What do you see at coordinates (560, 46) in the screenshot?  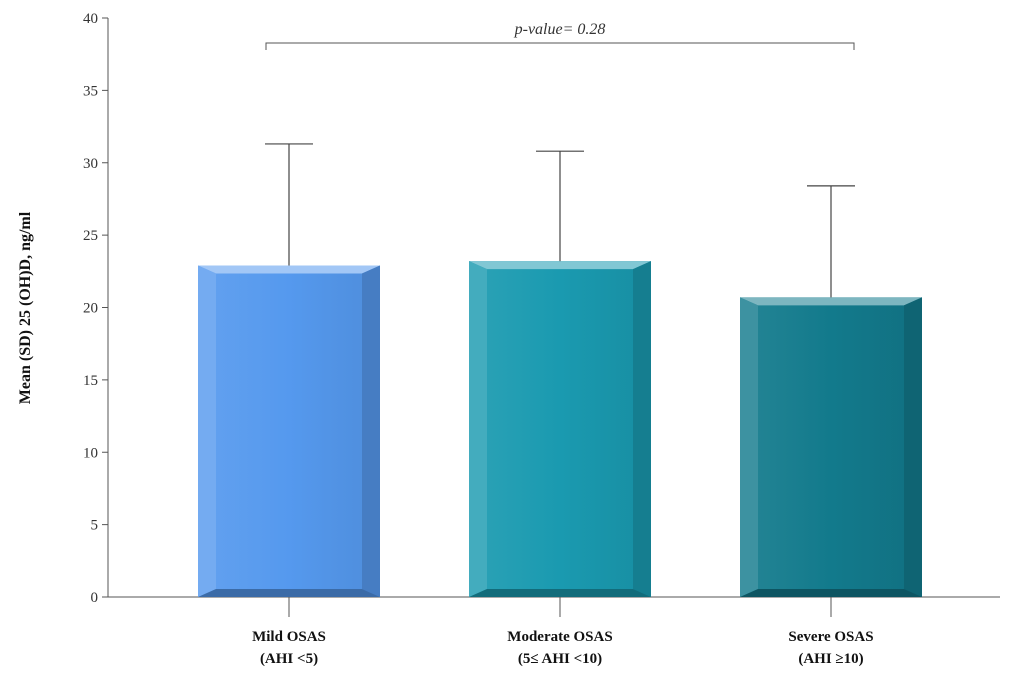 I see `significance-bracket` at bounding box center [560, 46].